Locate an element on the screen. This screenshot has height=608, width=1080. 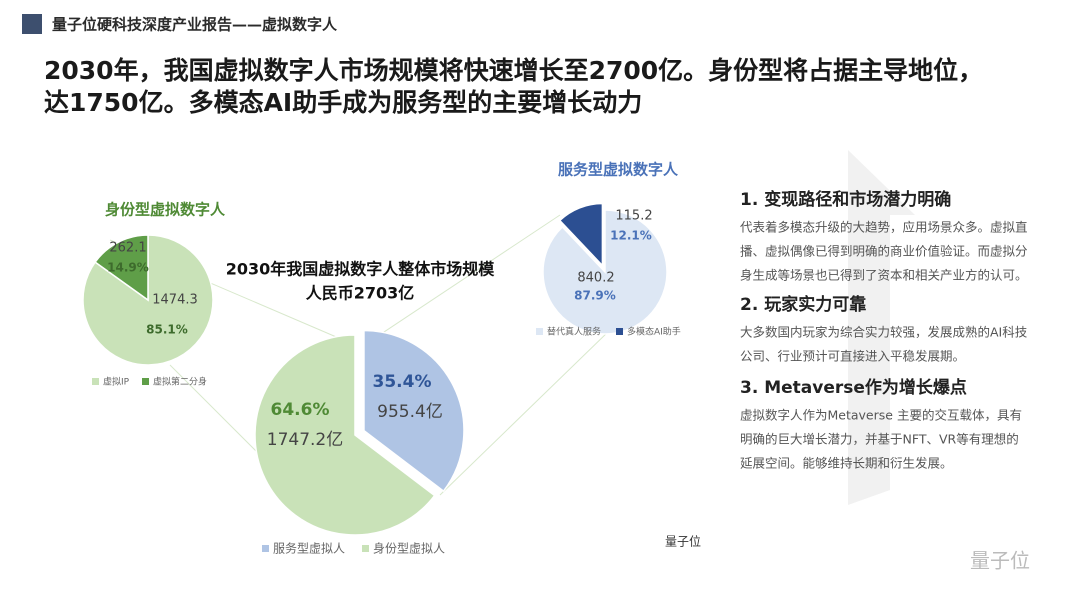
section-title: 2. 玩家实力可靠 is located at coordinates (803, 304).